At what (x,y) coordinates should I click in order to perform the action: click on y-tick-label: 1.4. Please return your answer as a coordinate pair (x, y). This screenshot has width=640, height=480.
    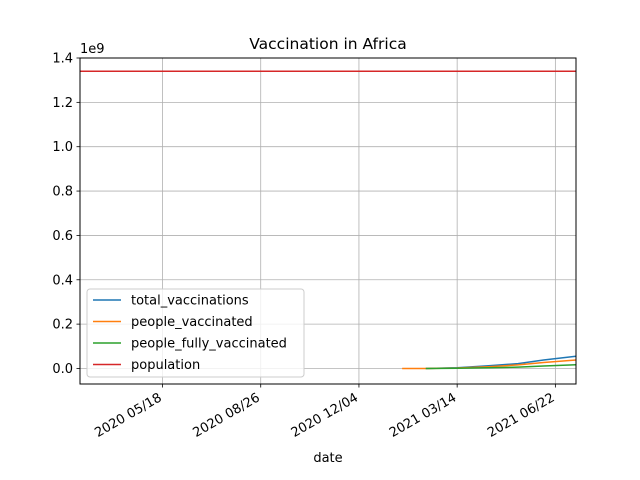
    Looking at the image, I should click on (62, 59).